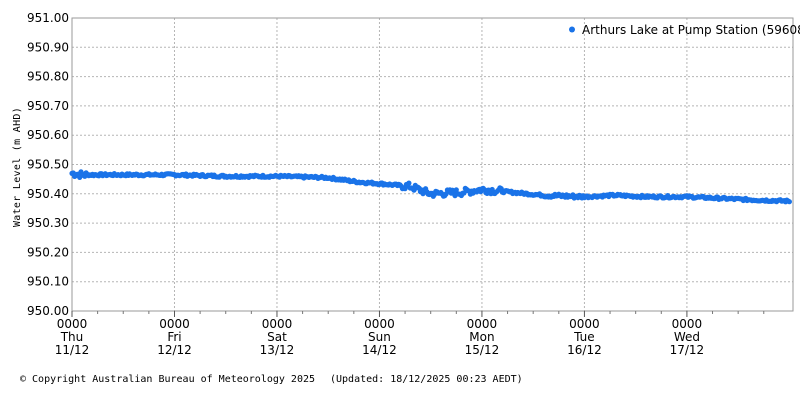  Describe the element at coordinates (48, 311) in the screenshot. I see `y-tick-label: 950.00` at that location.